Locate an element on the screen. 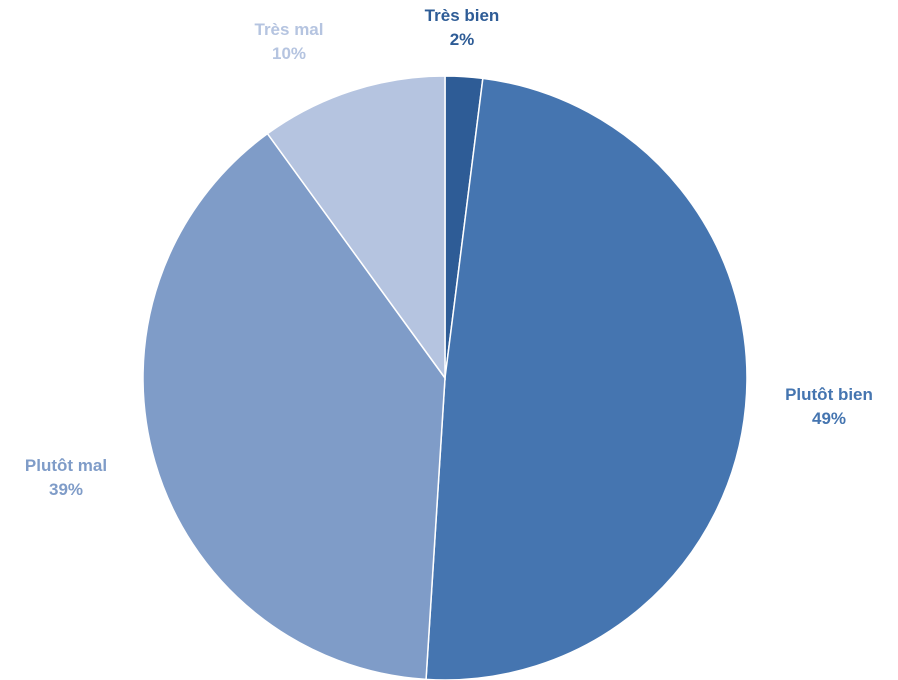  slice-percent-label: 39% is located at coordinates (66, 489).